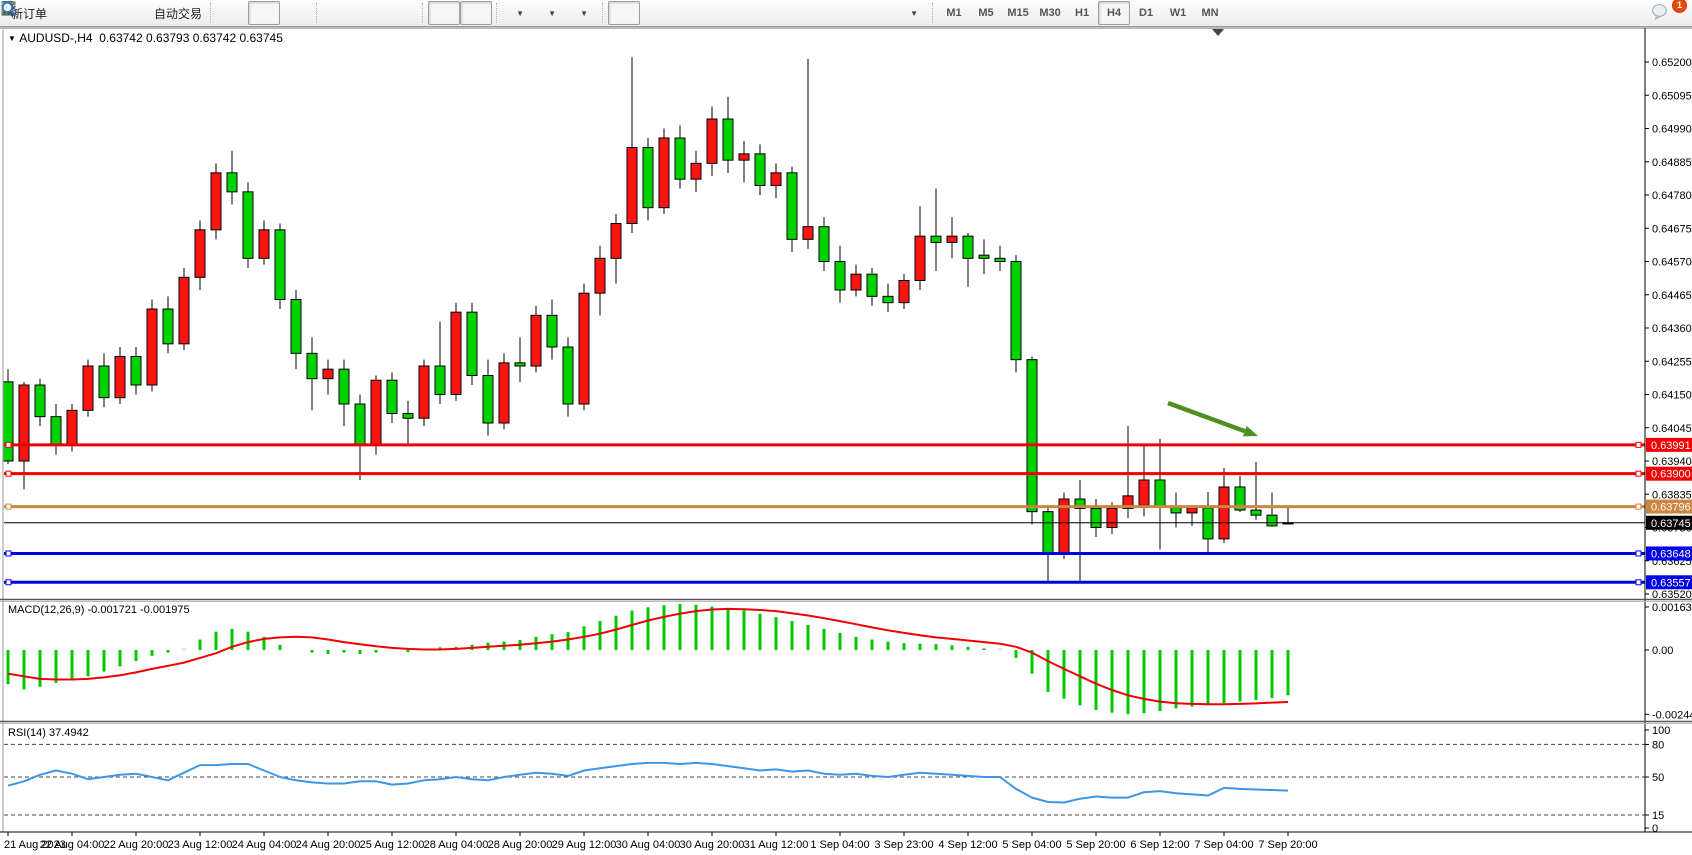 This screenshot has width=1692, height=855. Describe the element at coordinates (1082, 13) in the screenshot. I see `tf-h1-button: H1` at that location.